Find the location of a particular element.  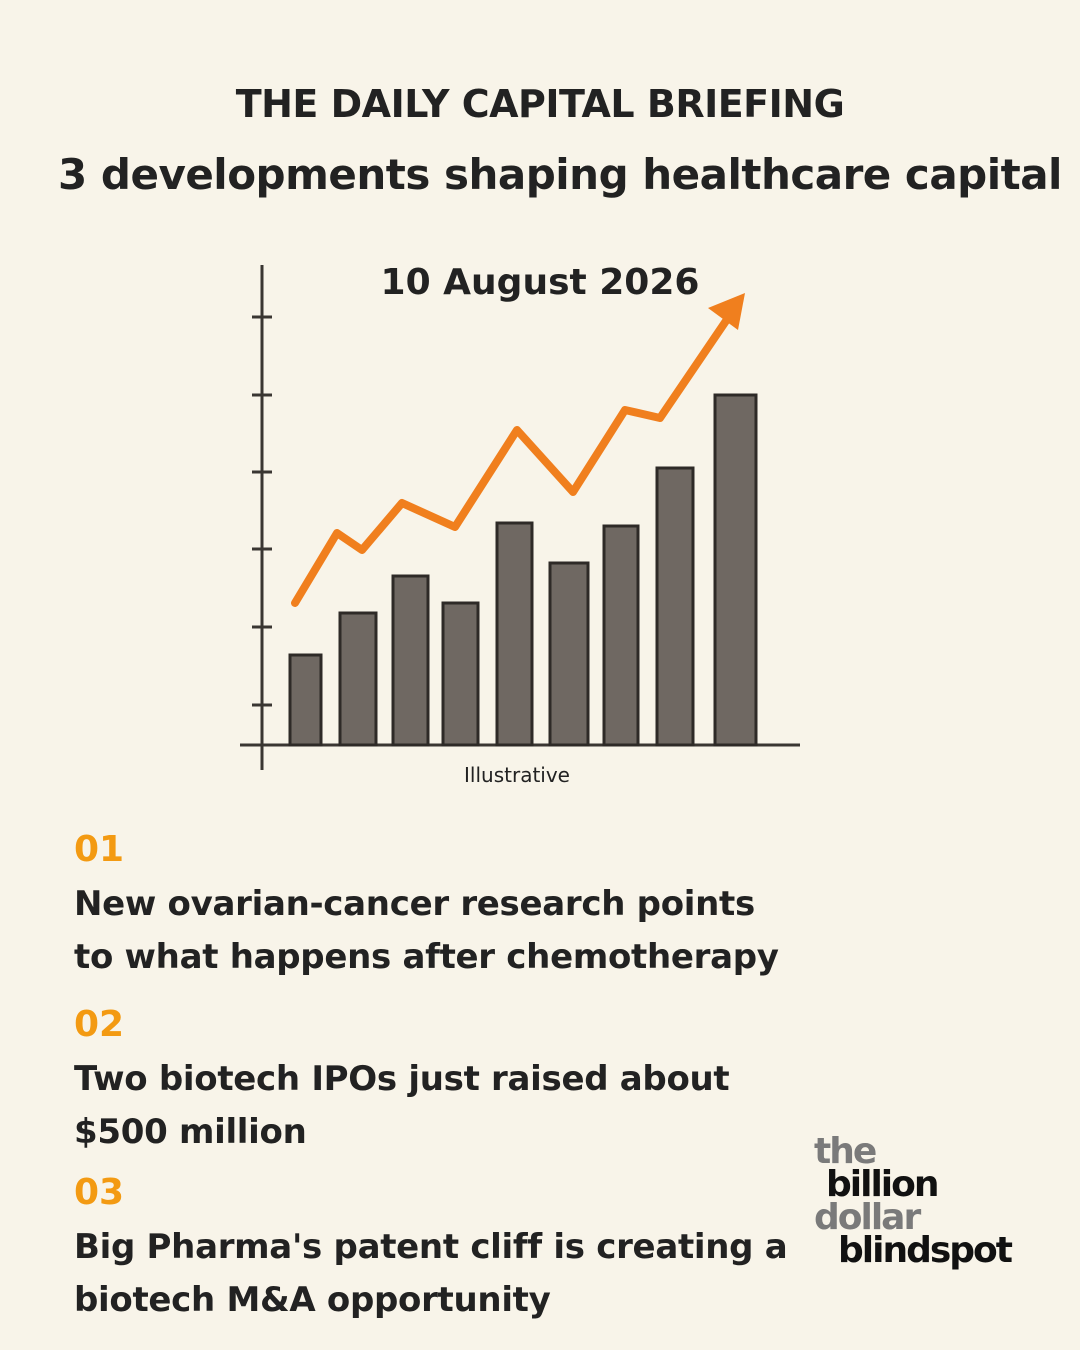

caption: Illustrative is located at coordinates (517, 775).